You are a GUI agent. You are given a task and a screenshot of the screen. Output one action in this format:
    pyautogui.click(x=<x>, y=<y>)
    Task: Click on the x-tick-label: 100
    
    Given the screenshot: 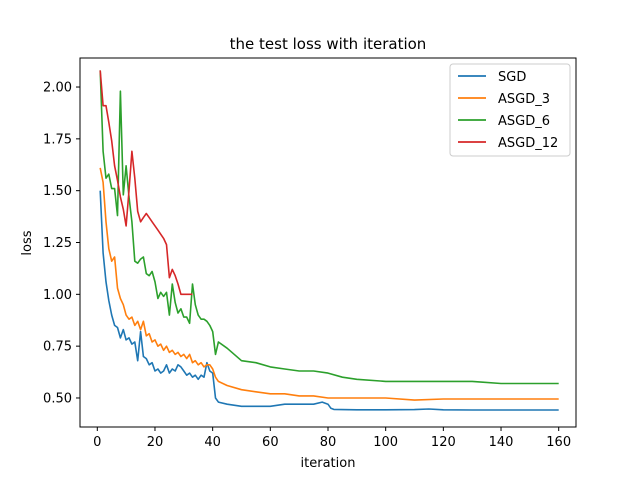 What is the action you would take?
    pyautogui.click(x=385, y=442)
    